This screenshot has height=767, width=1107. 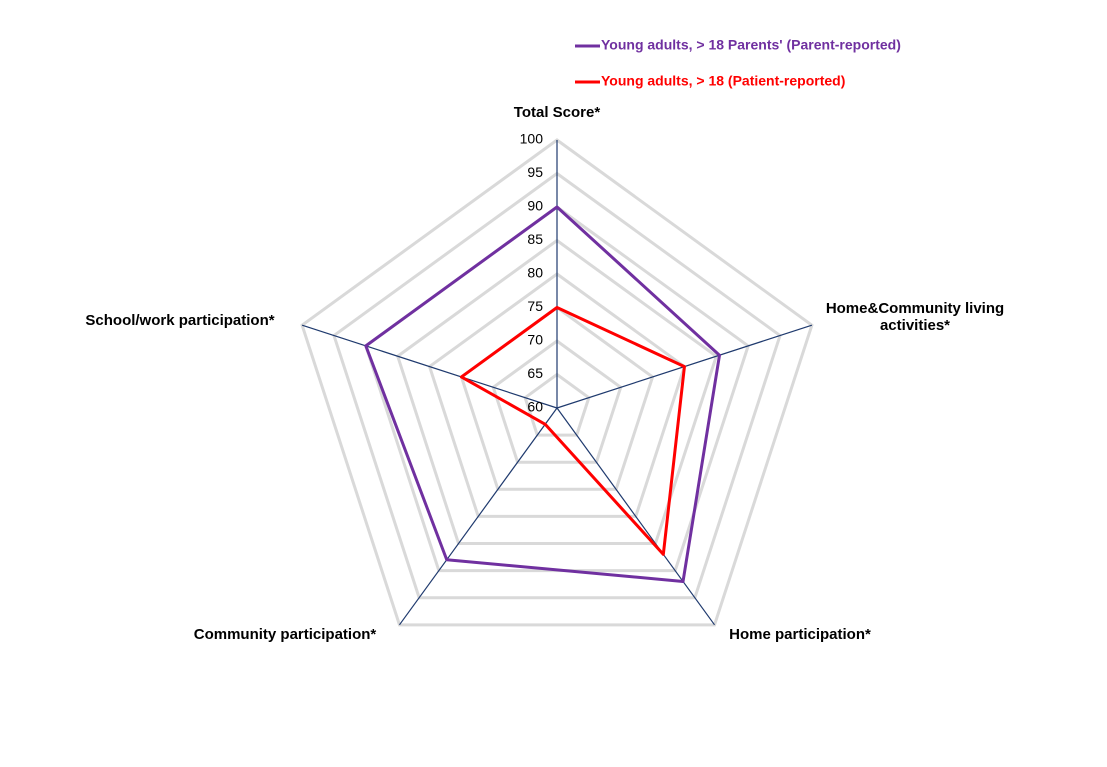 I want to click on category-label: Community participation*, so click(x=285, y=634).